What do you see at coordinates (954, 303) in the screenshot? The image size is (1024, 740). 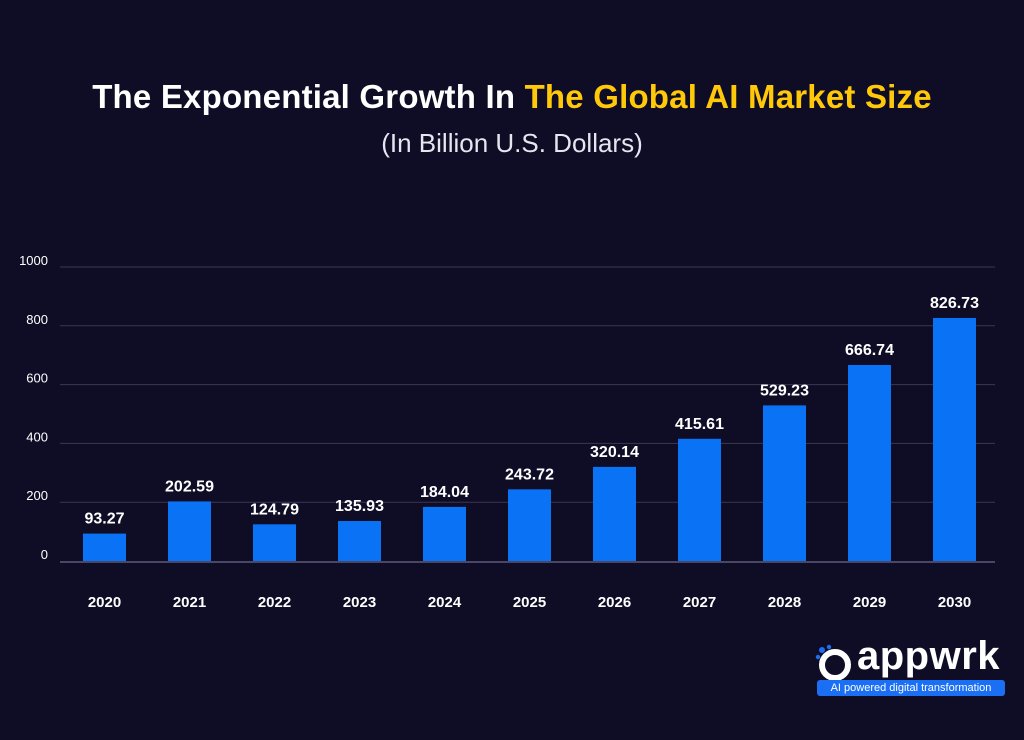 I see `data-label: 826.73` at bounding box center [954, 303].